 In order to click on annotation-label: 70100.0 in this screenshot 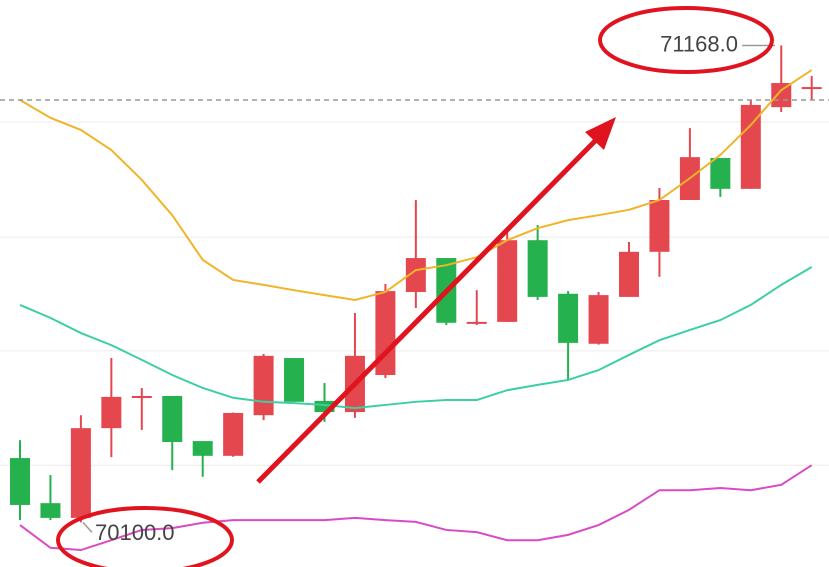, I will do `click(135, 532)`.